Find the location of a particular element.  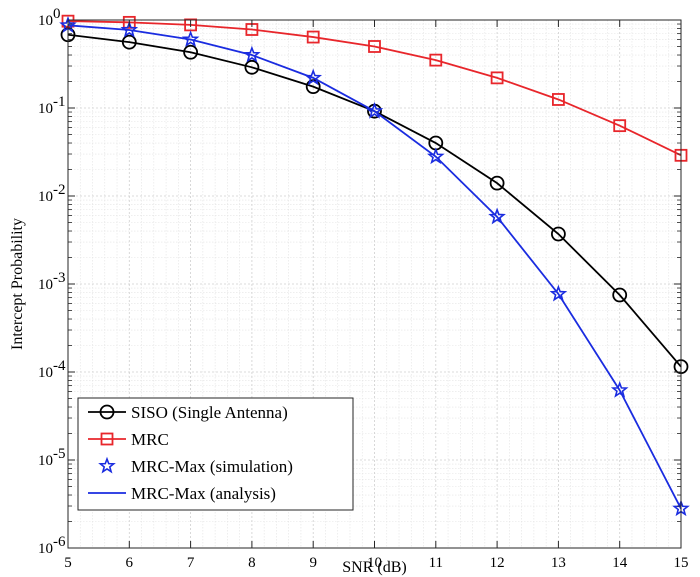

y-tick-exponent: -2 is located at coordinates (59, 190).